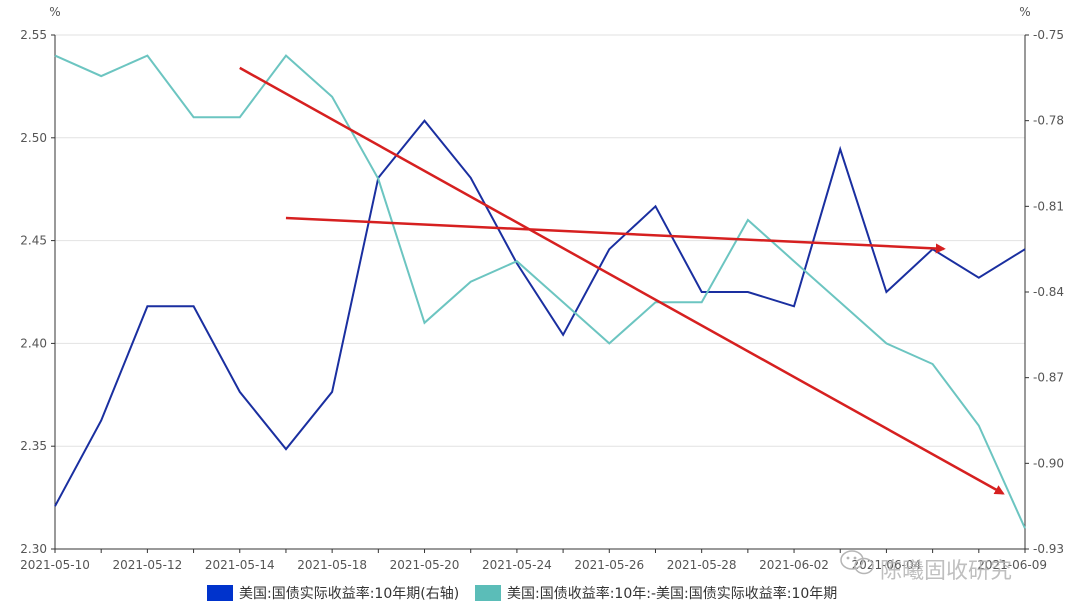 This screenshot has width=1080, height=615. Describe the element at coordinates (1048, 206) in the screenshot. I see `y-right-tick-label: -0.81` at that location.